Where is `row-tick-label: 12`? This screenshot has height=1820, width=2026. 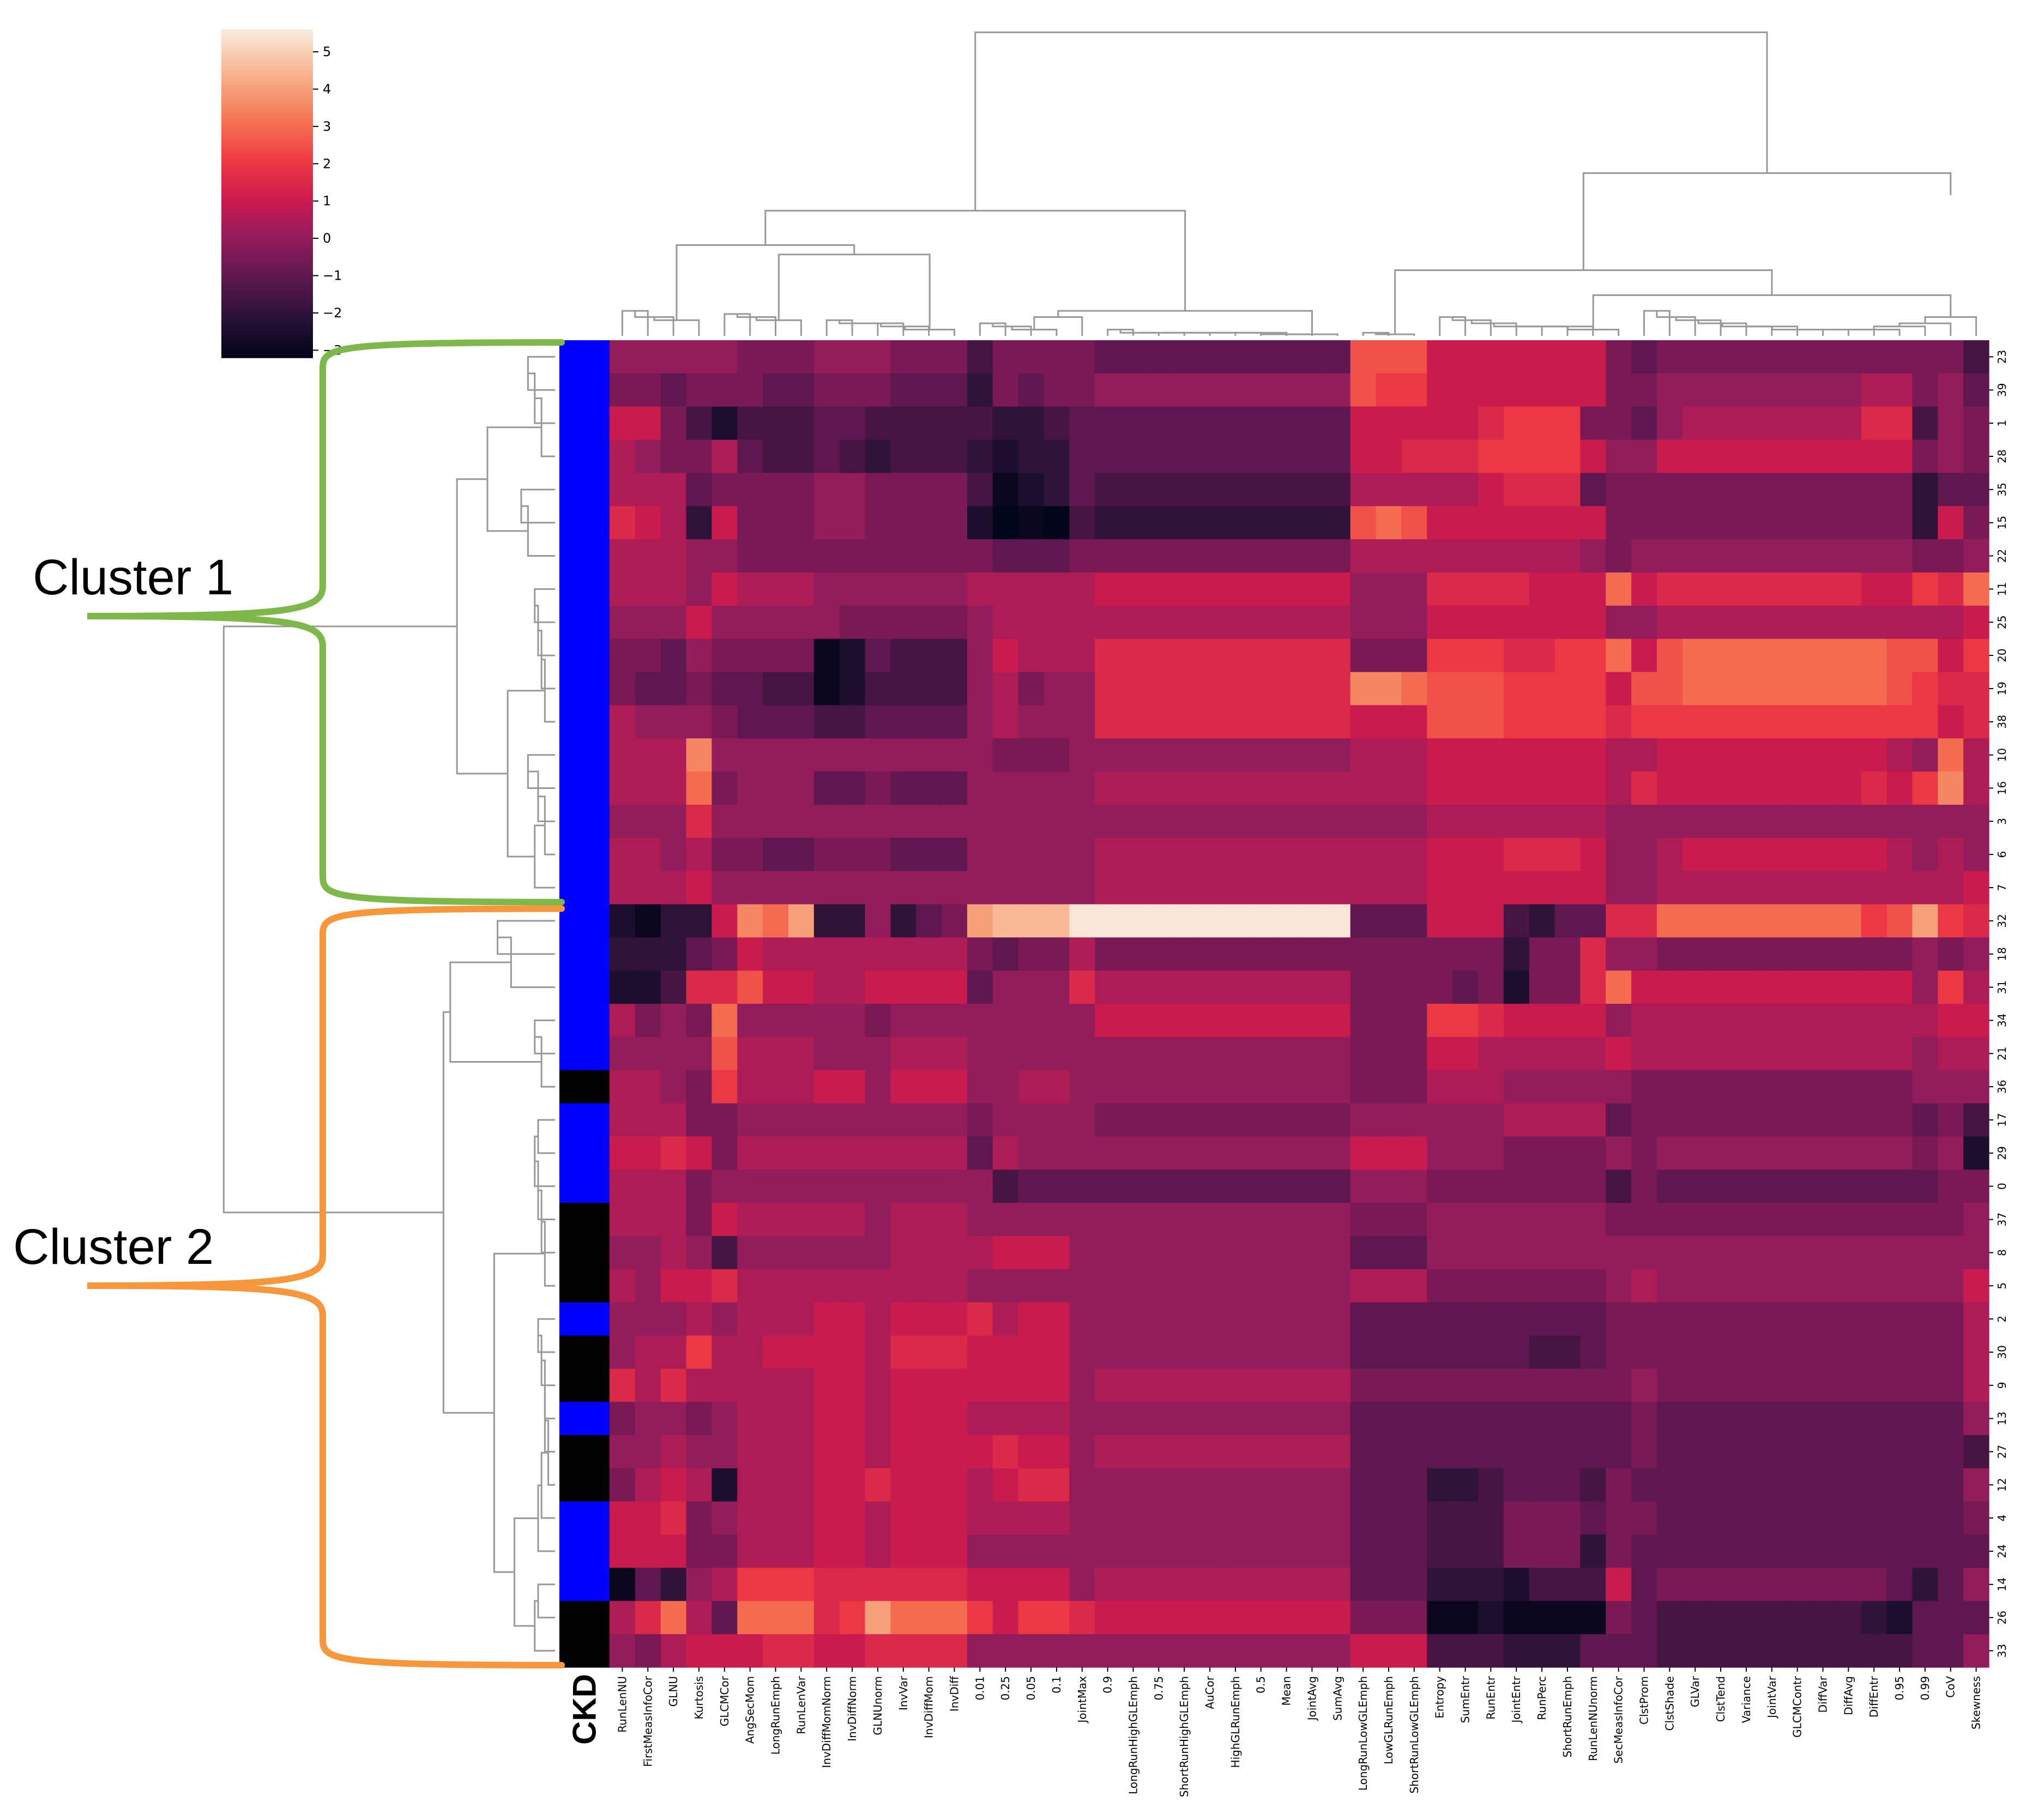
row-tick-label: 12 is located at coordinates (2002, 1485).